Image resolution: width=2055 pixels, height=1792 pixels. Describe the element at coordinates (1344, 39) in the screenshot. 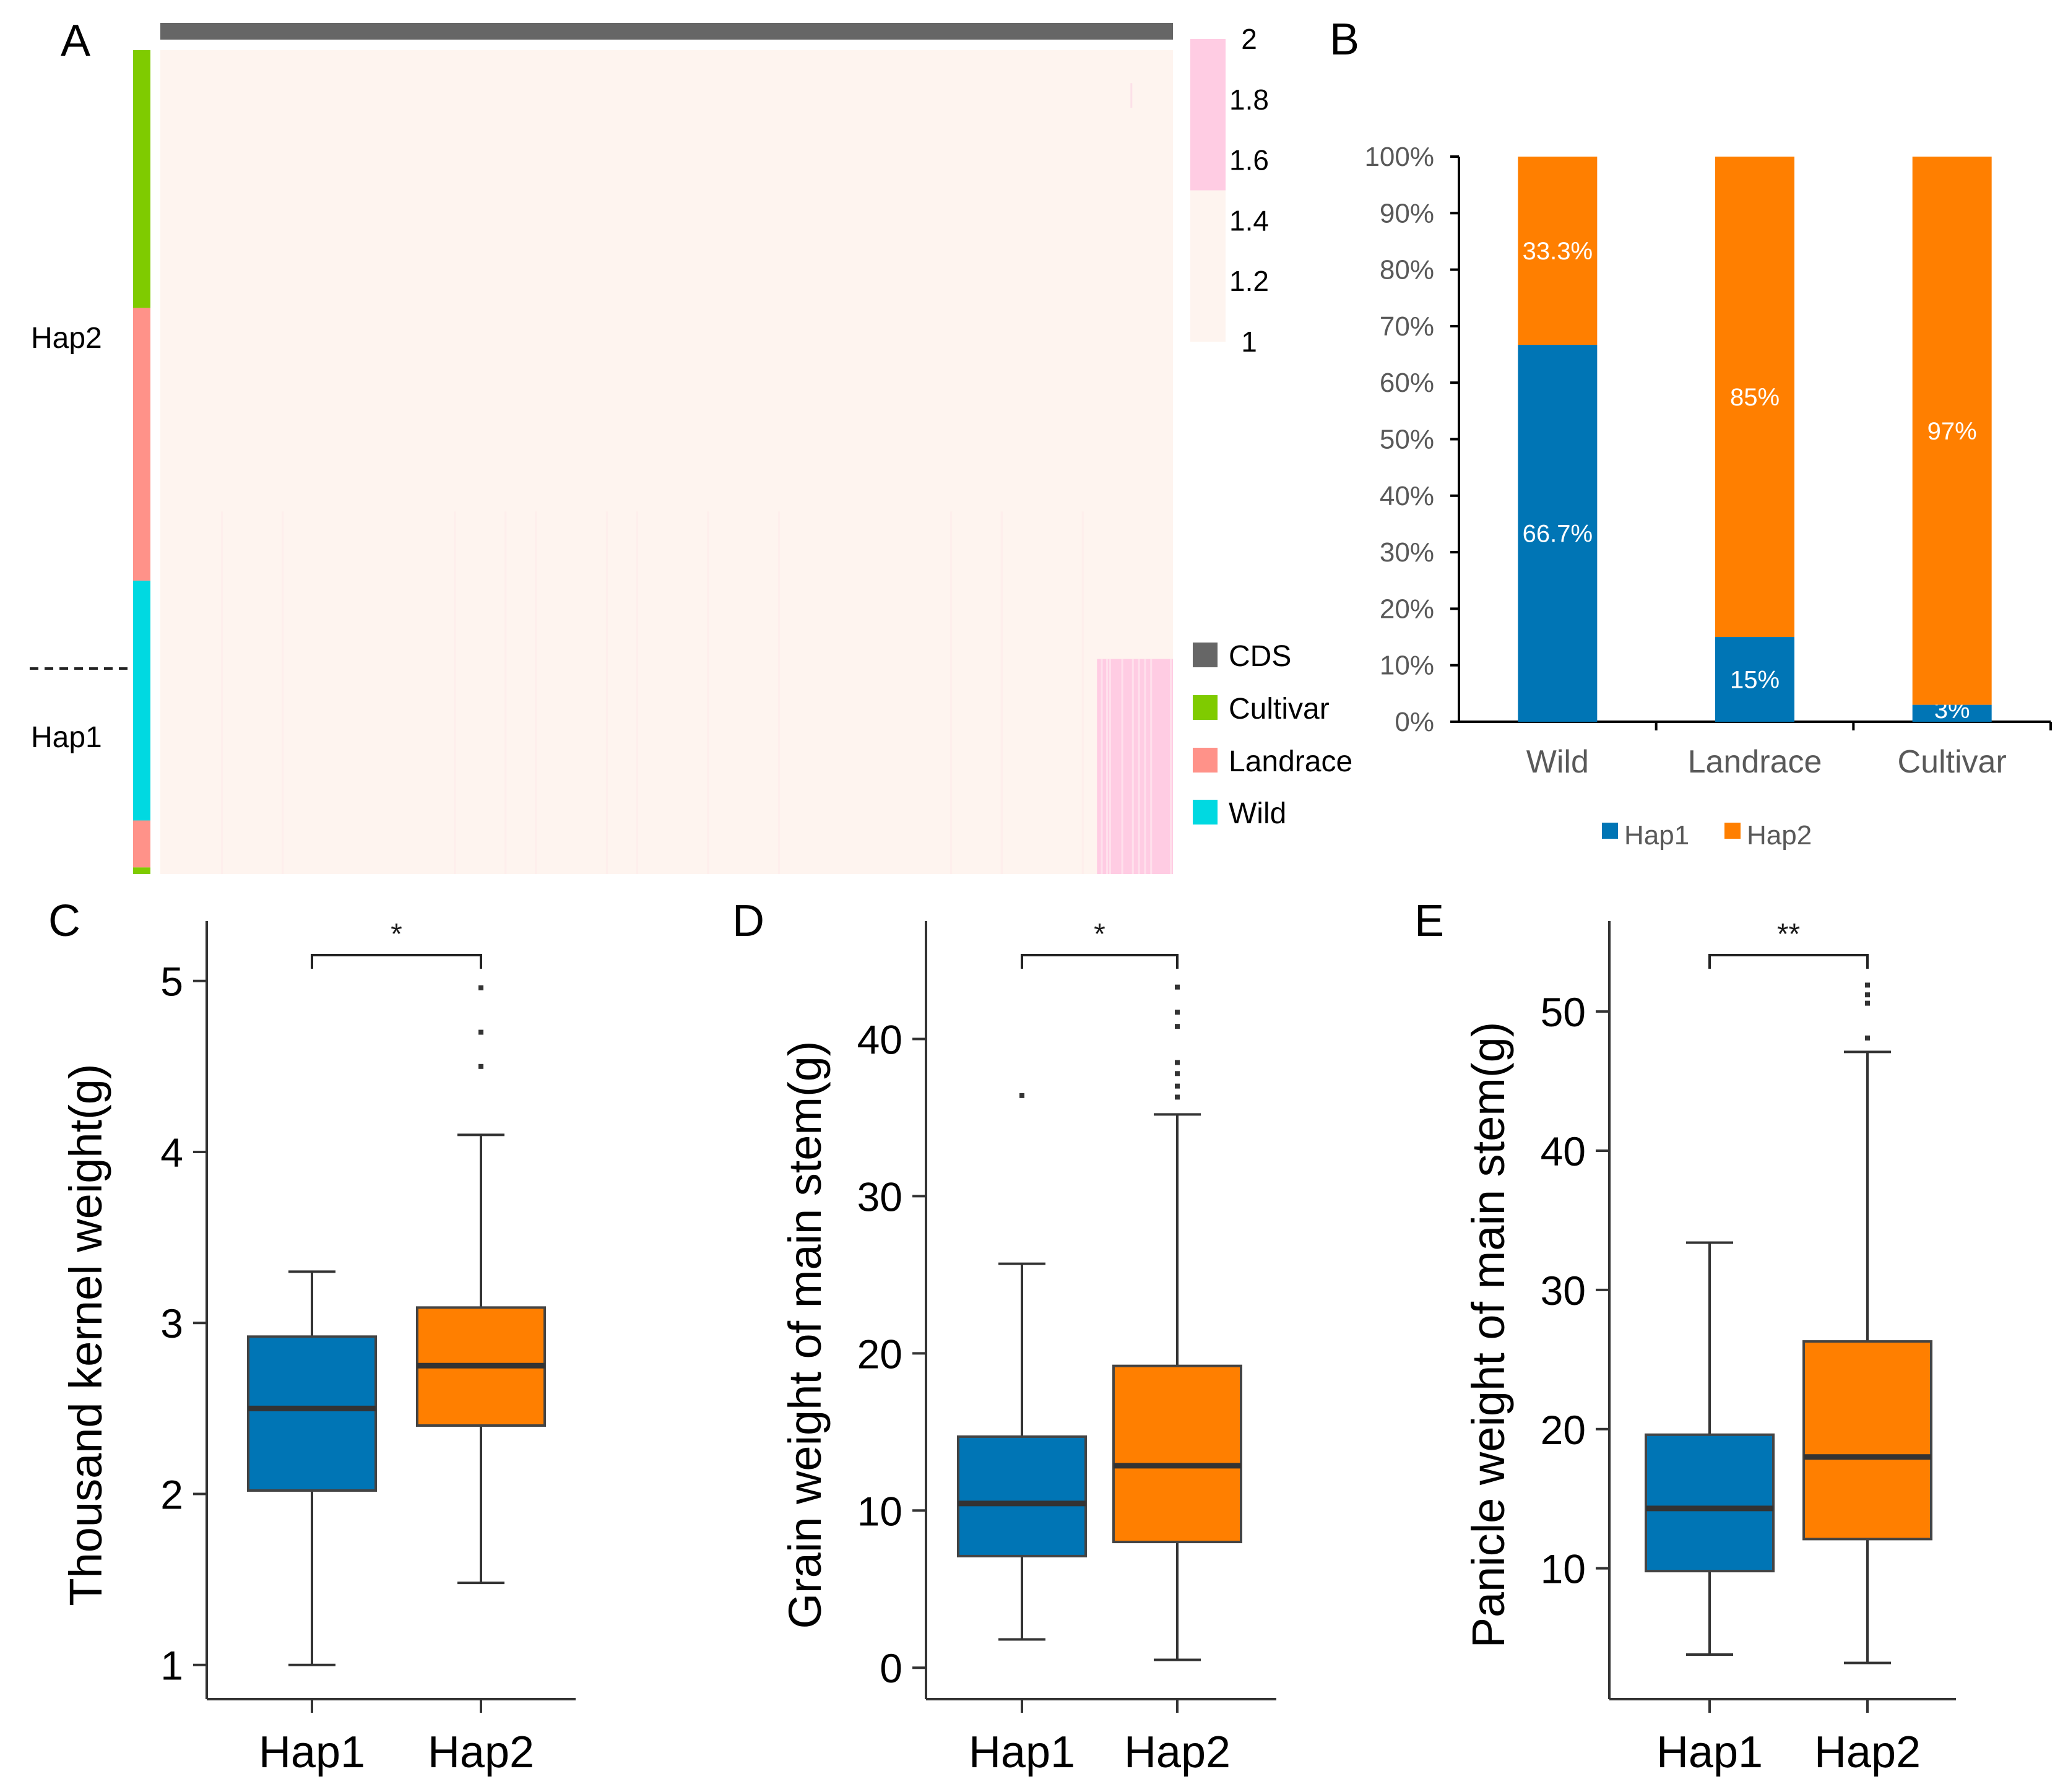

I see `panel-letter-b: B` at that location.